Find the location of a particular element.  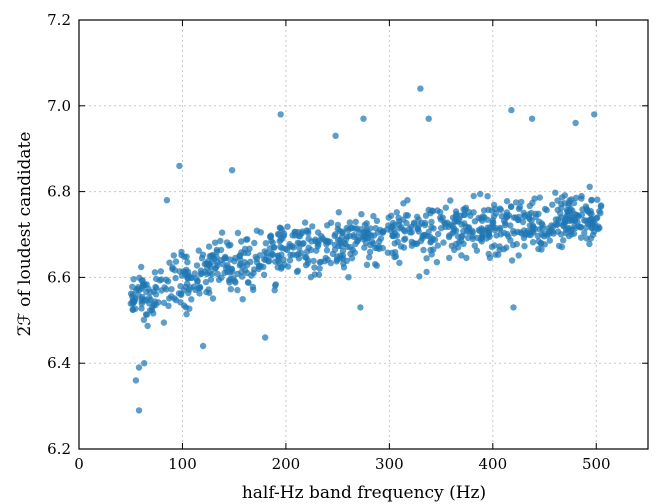

x-tick-label: 300 is located at coordinates (389, 464).